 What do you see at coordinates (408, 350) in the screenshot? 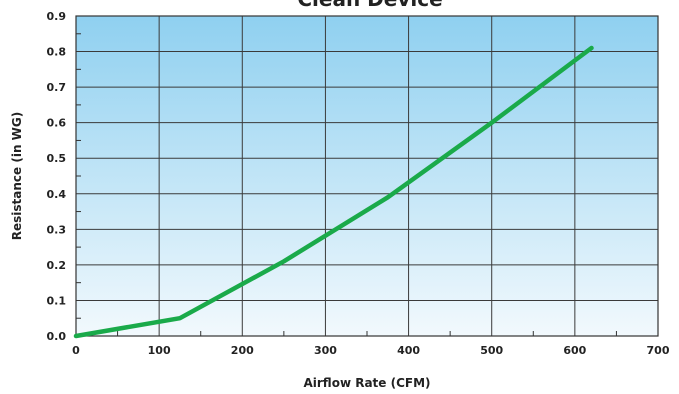
I see `x-tick-label: 400` at bounding box center [408, 350].